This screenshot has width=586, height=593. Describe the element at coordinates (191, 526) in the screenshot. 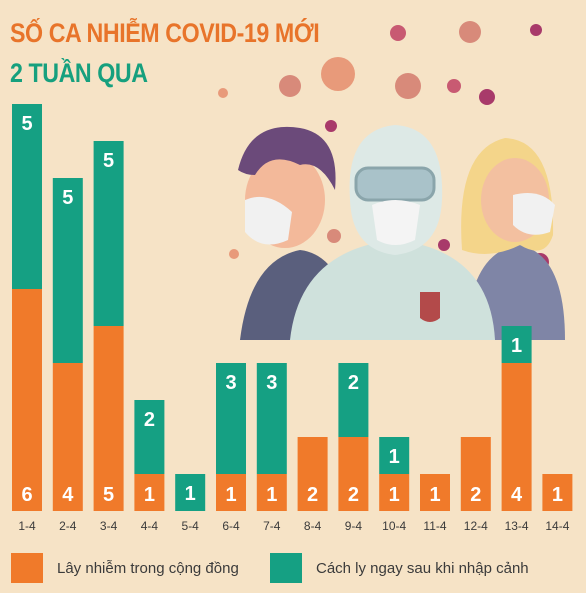

I see `x-tick-label: 5-4` at that location.